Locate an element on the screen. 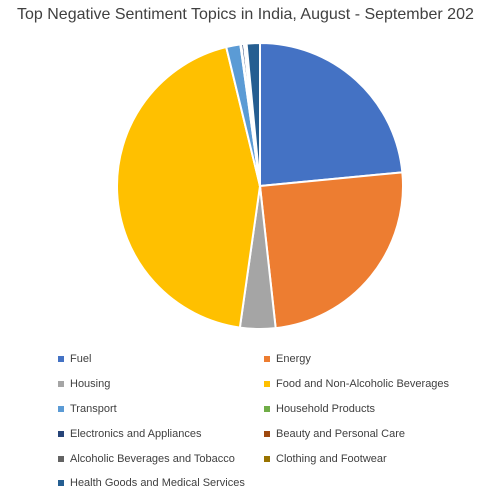 This screenshot has width=481, height=493. legend-item: Transport is located at coordinates (87, 409).